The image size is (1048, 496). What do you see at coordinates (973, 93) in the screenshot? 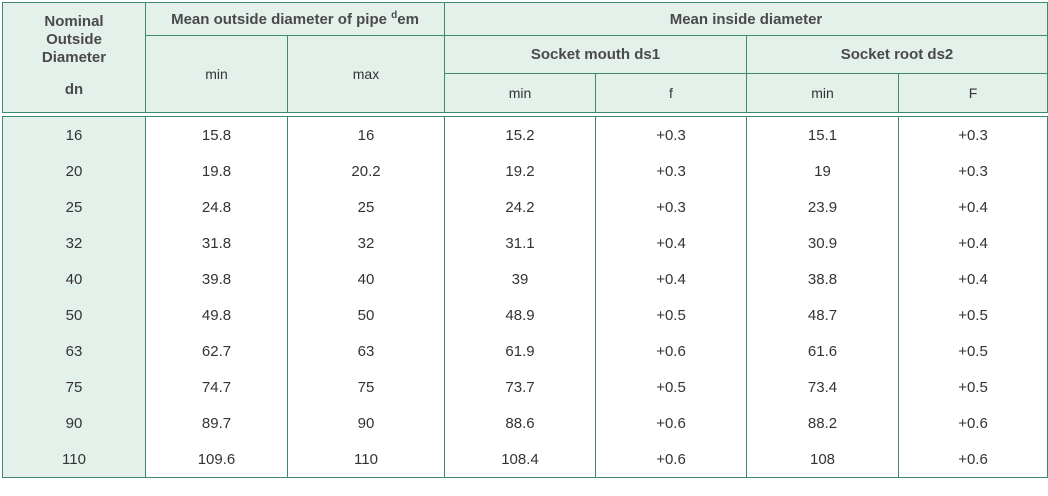
I see `socket-root-F-header: F` at bounding box center [973, 93].